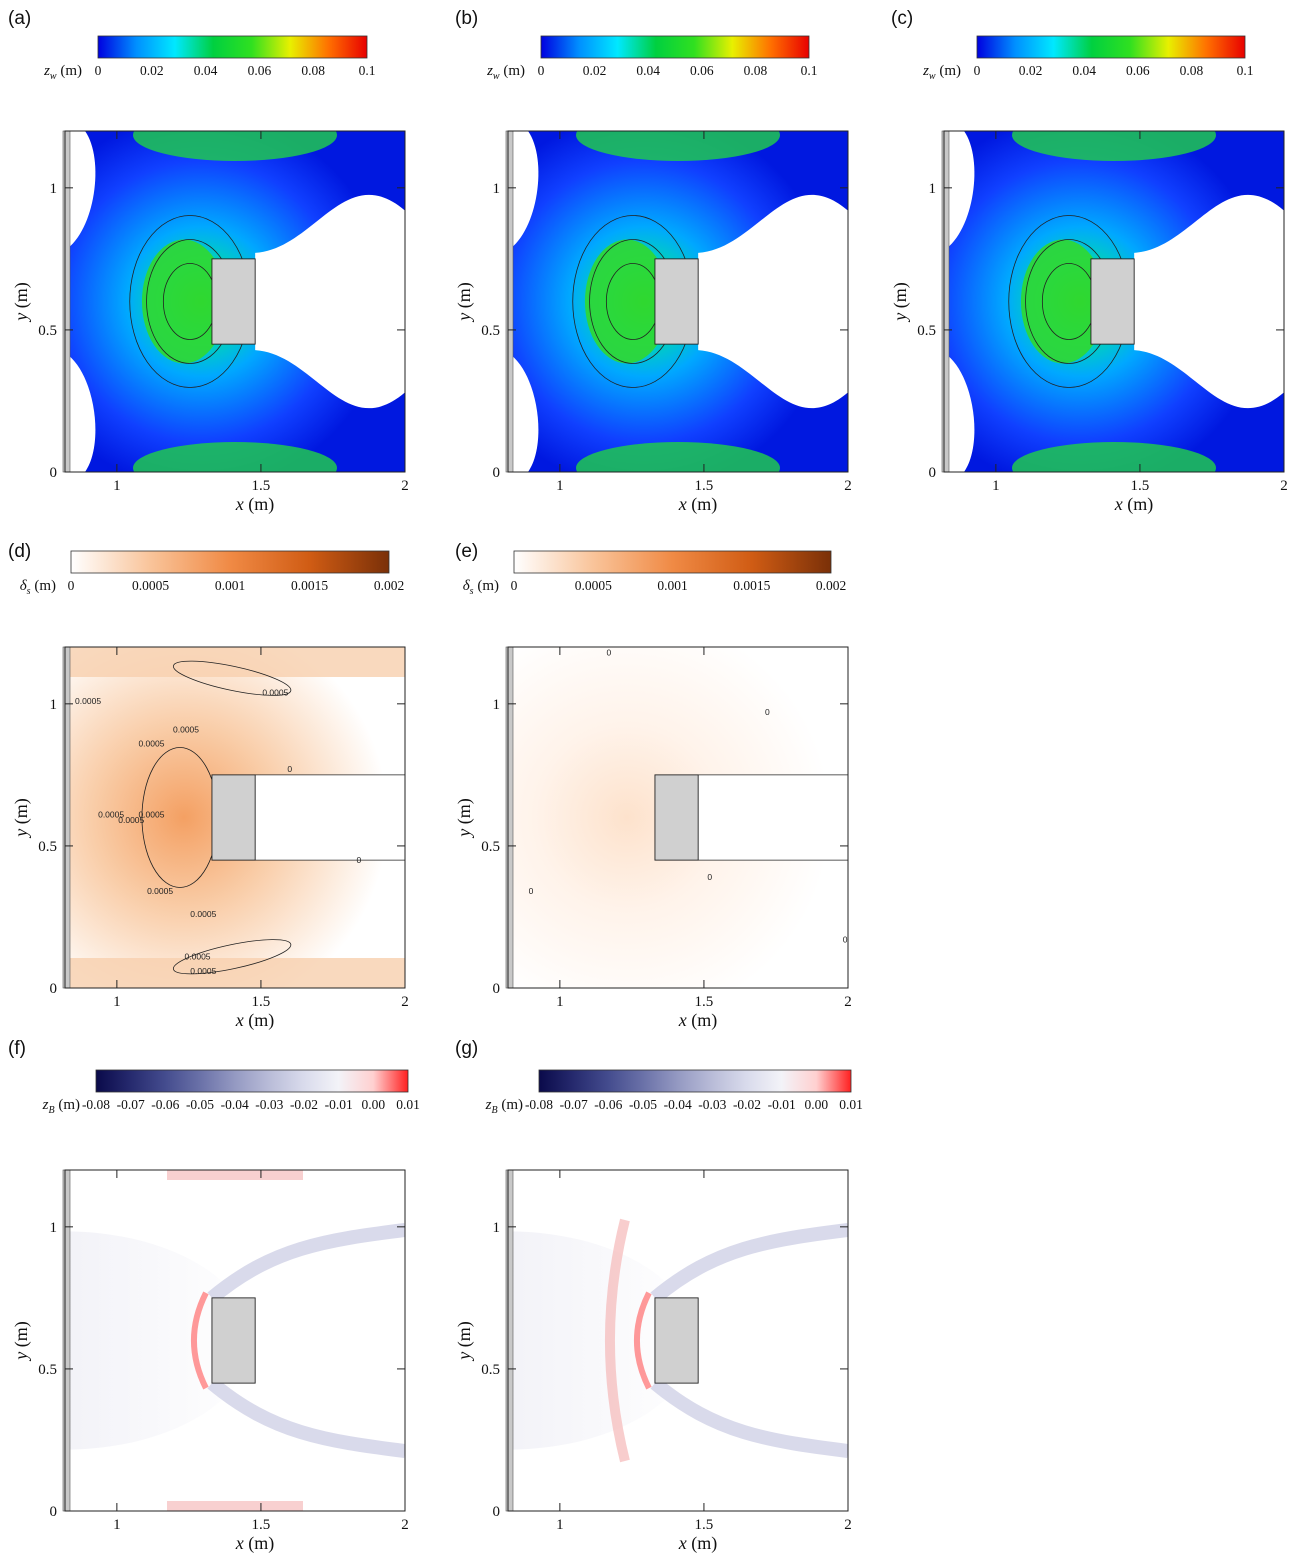  What do you see at coordinates (235, 662) in the screenshot?
I see `field-deposit-top` at bounding box center [235, 662].